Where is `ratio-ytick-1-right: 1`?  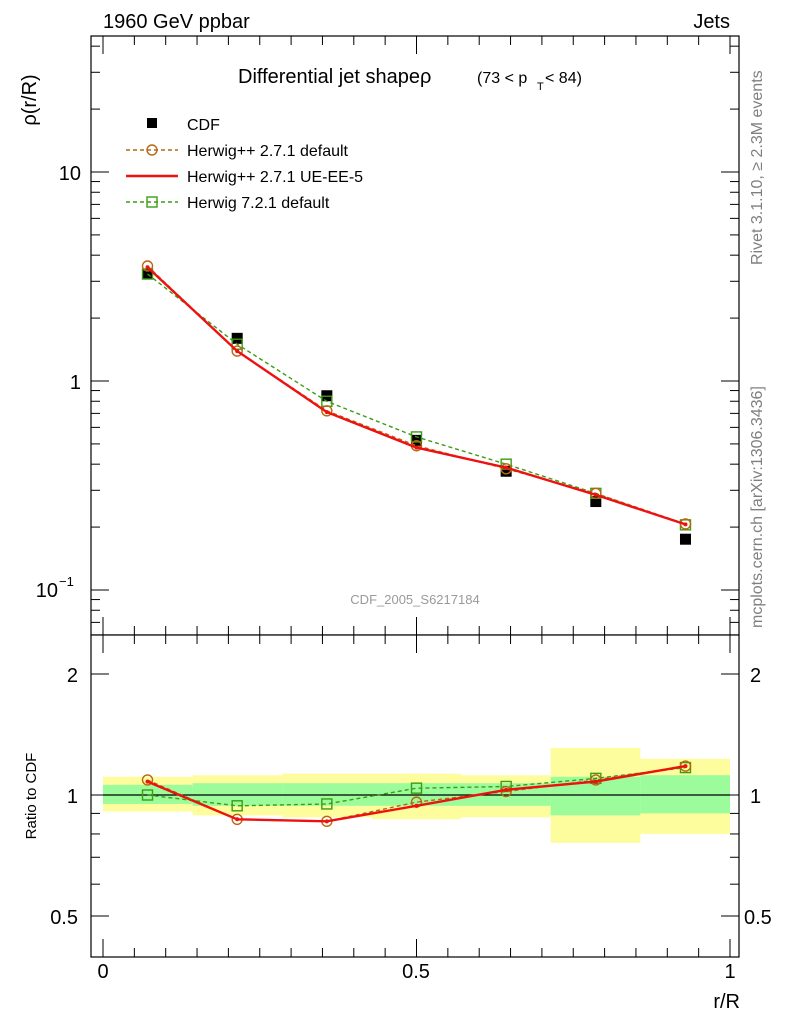 ratio-ytick-1-right: 1 is located at coordinates (755, 797).